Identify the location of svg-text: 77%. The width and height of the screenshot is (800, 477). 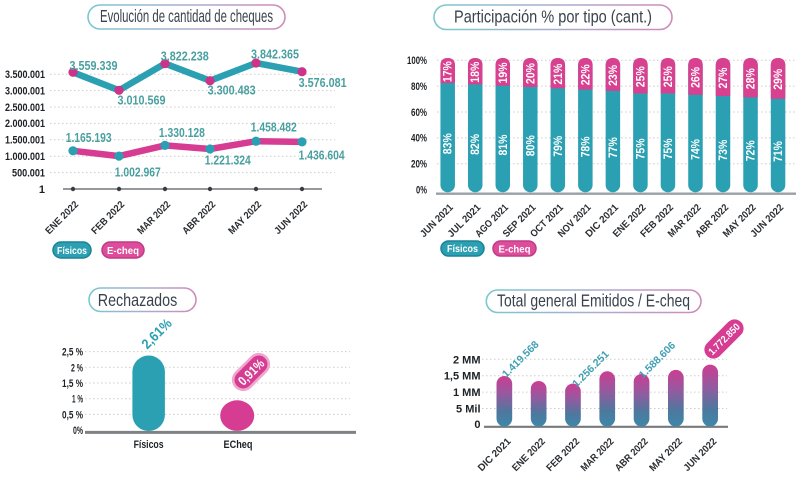
(613, 147).